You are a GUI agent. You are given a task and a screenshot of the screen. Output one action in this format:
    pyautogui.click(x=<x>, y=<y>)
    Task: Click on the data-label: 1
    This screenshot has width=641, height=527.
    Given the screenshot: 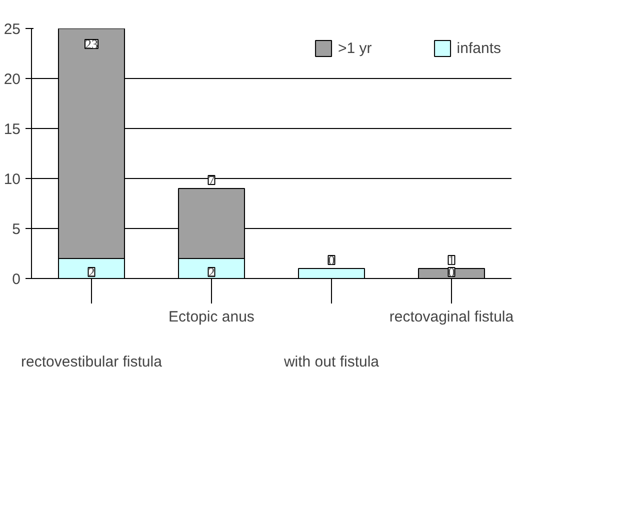 What is the action you would take?
    pyautogui.click(x=451, y=260)
    